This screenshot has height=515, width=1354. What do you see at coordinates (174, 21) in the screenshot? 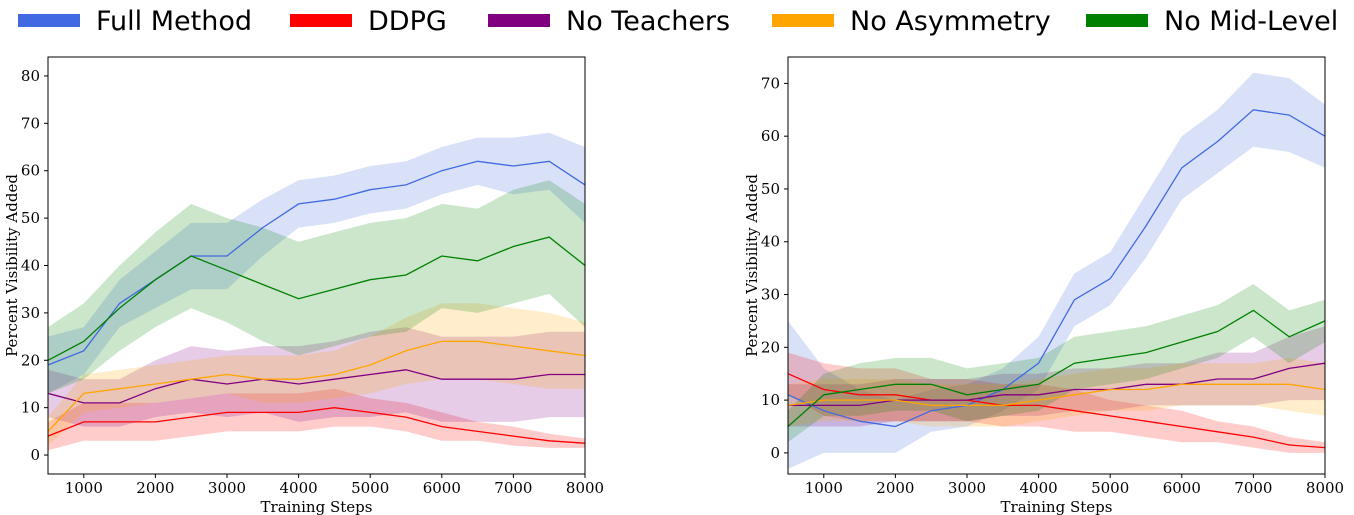
I see `legend-label: Full Method` at bounding box center [174, 21].